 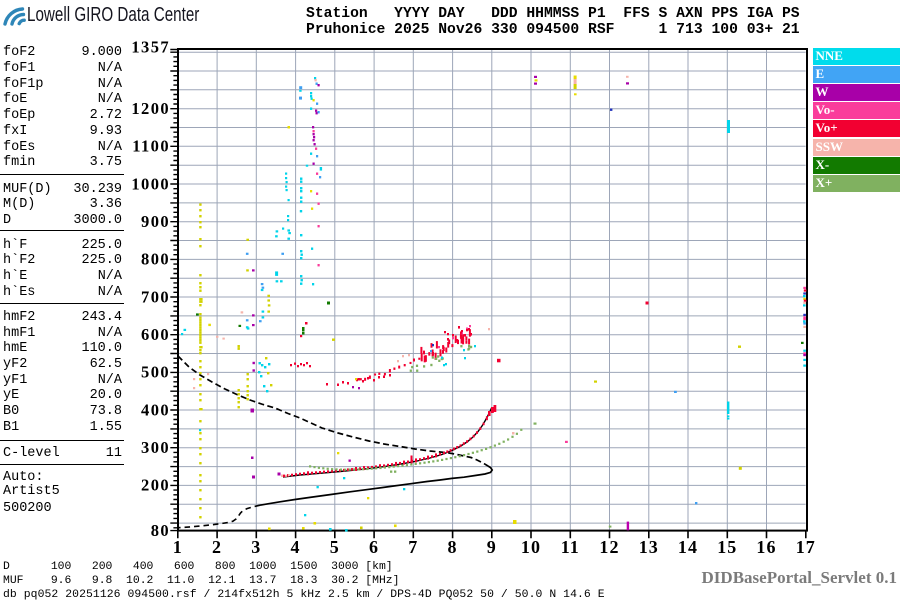 What do you see at coordinates (155, 409) in the screenshot?
I see `svg-text: 400` at bounding box center [155, 409].